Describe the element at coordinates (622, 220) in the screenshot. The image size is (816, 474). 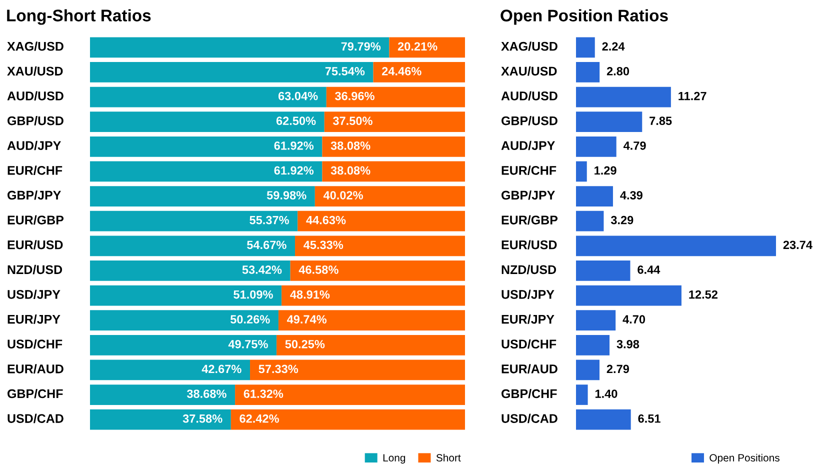
I see `data-label: 3.29` at that location.